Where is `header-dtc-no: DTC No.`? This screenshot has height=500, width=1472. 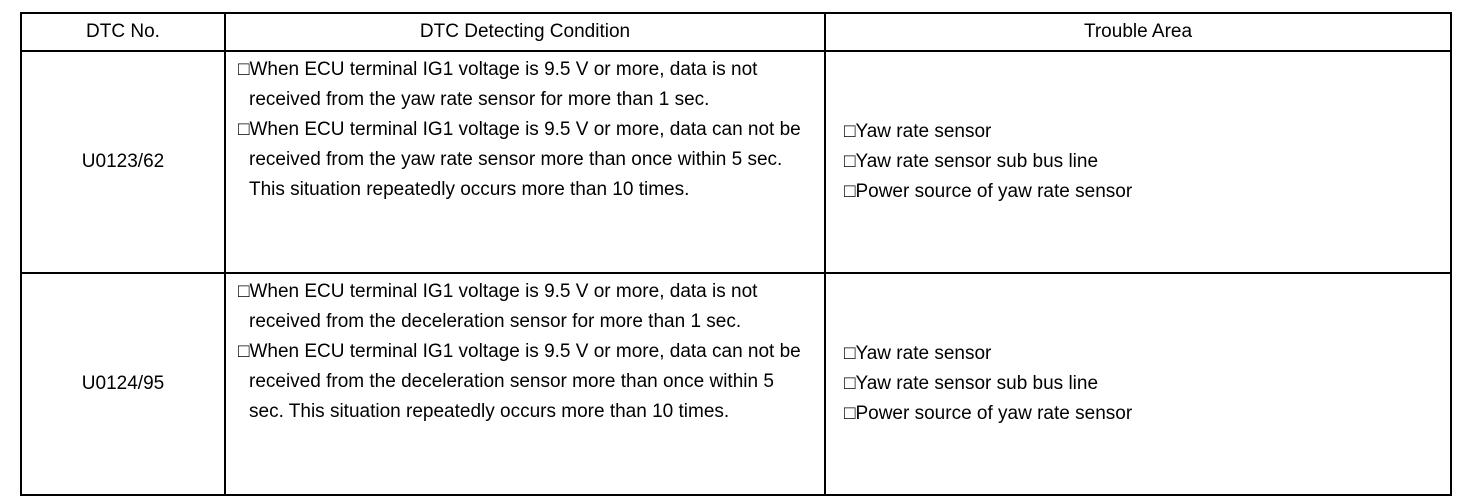 header-dtc-no: DTC No. is located at coordinates (123, 32).